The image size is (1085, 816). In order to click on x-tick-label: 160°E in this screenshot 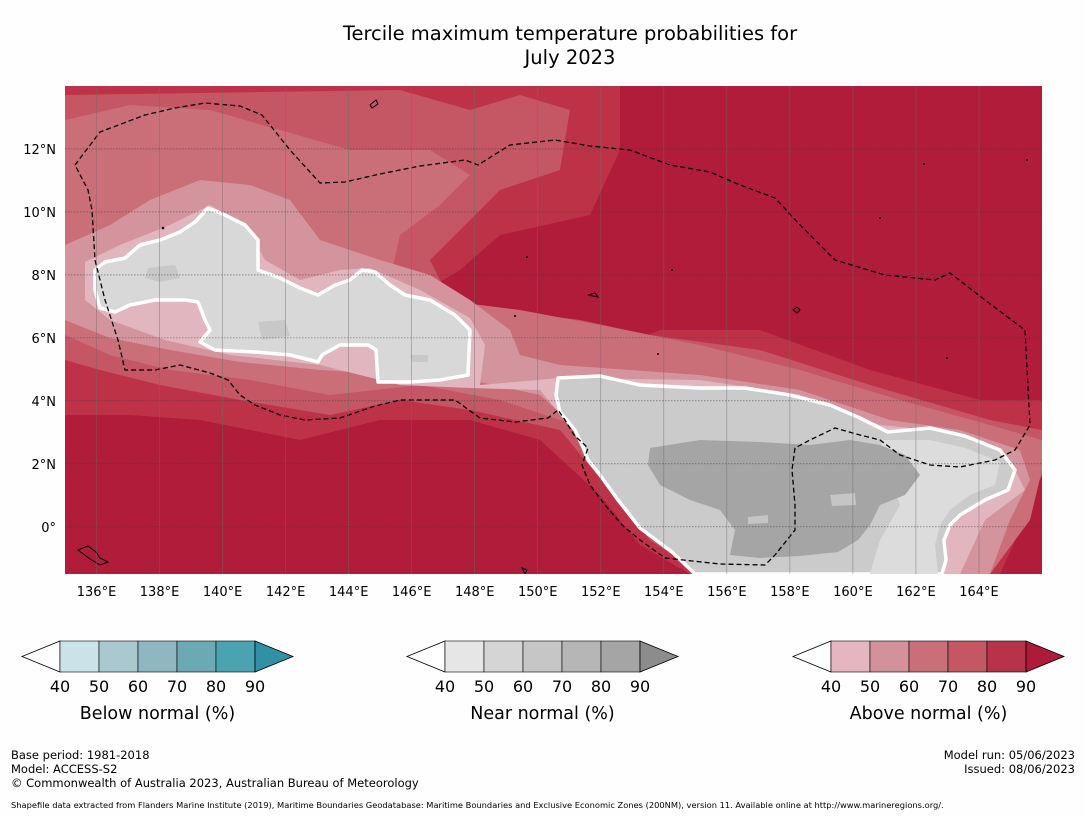, I will do `click(853, 592)`.